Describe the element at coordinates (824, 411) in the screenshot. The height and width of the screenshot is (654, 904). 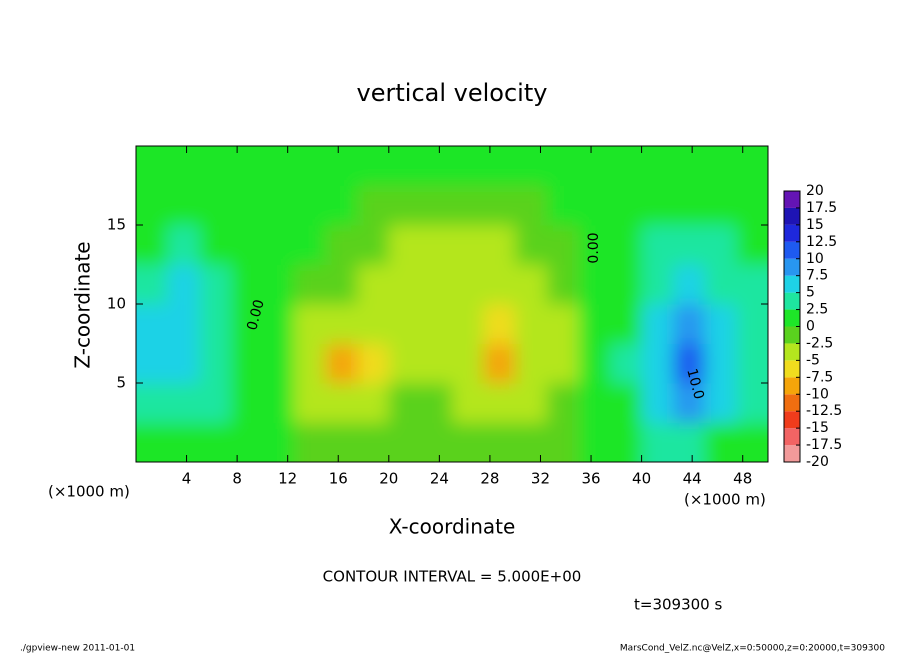
I see `colorbar-label: -12.5` at that location.